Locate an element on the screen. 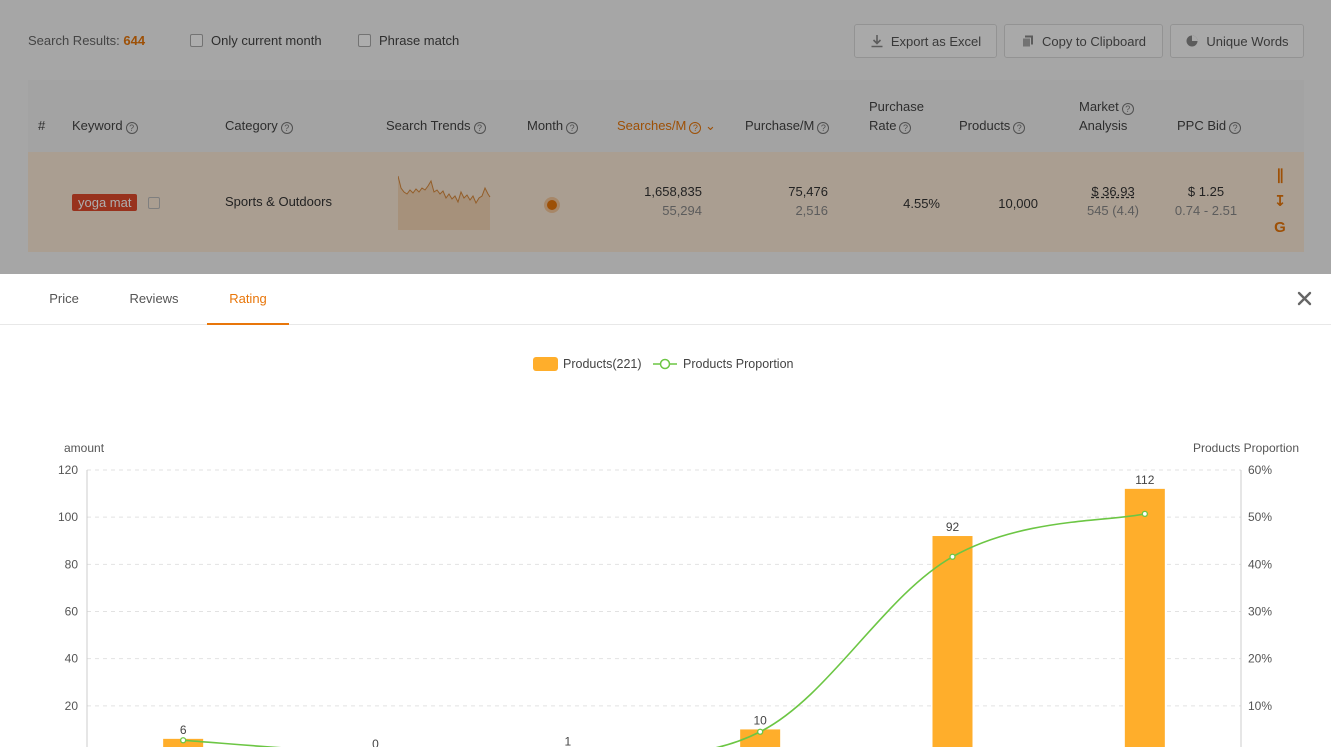 Image resolution: width=1331 pixels, height=747 pixels. legend-bar-swatch is located at coordinates (545, 364).